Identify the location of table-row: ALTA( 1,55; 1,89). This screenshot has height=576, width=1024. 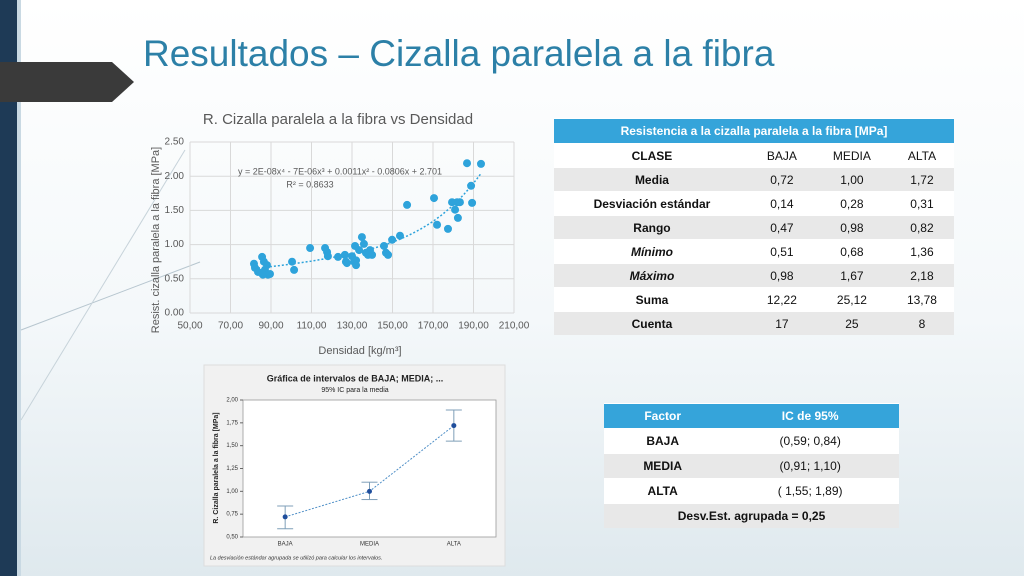
(751, 491).